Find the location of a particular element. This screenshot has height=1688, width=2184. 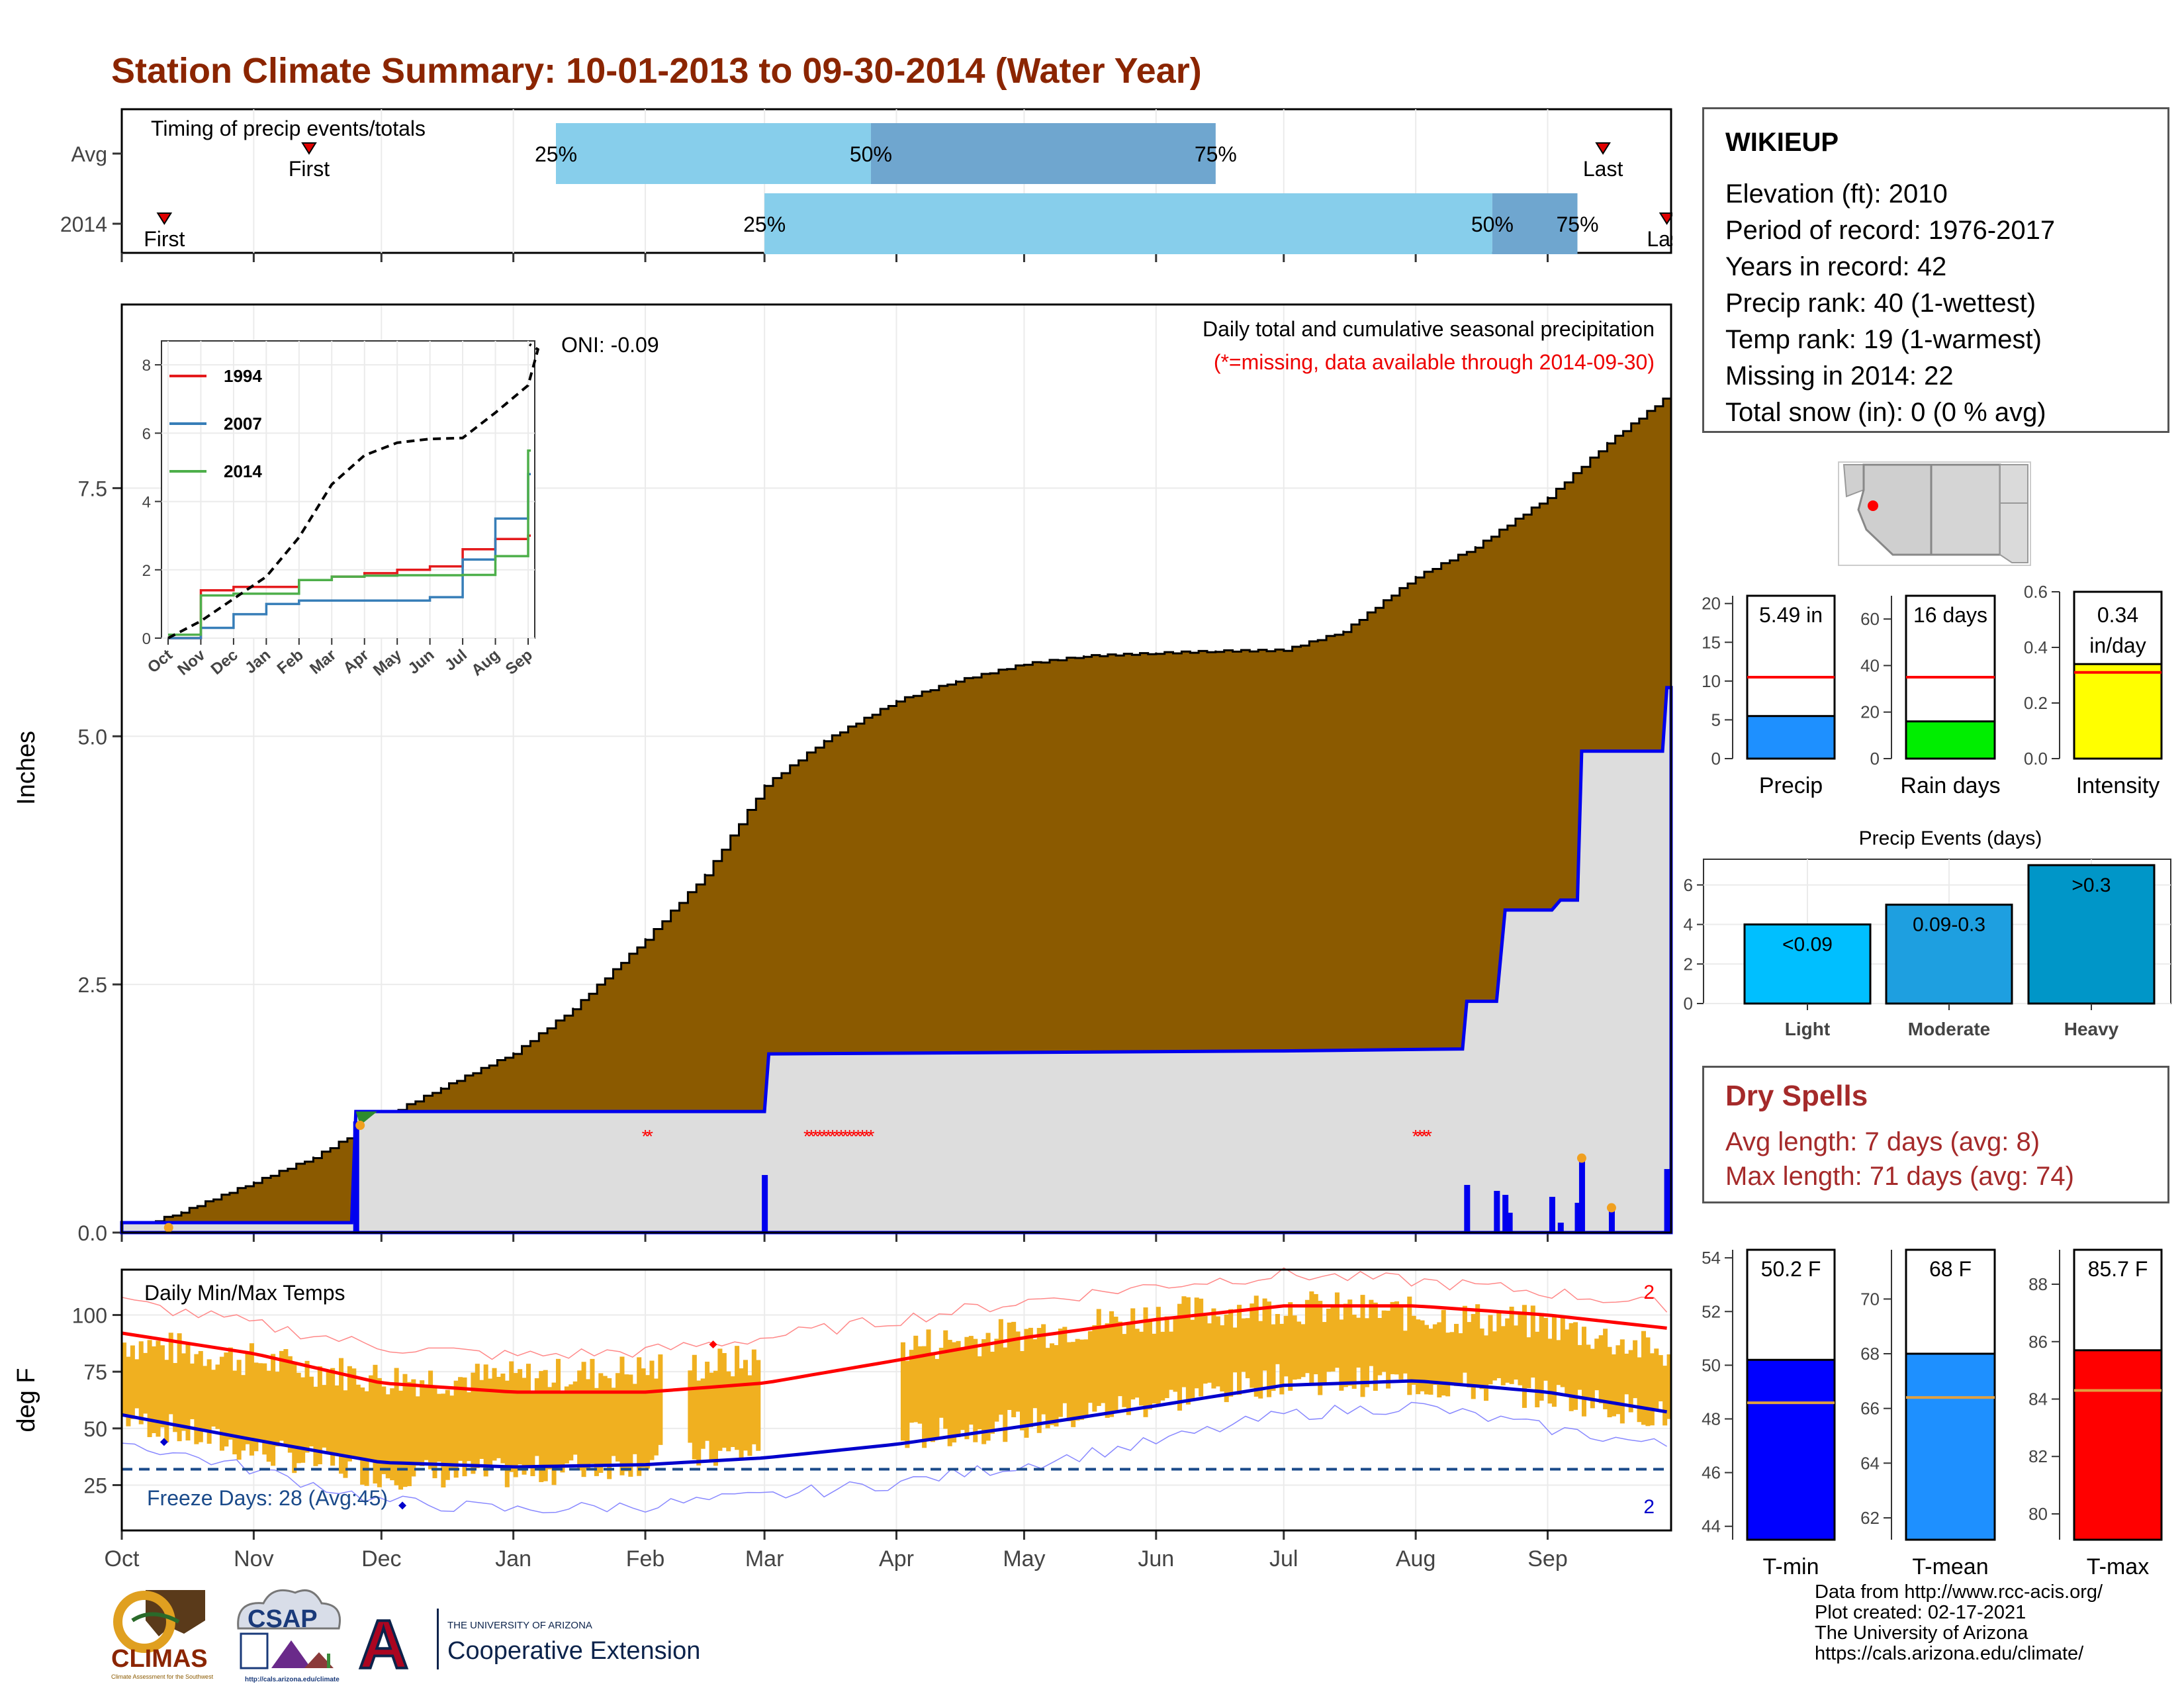

tmin-bar-y-tick-label: 54 is located at coordinates (1712, 1258).